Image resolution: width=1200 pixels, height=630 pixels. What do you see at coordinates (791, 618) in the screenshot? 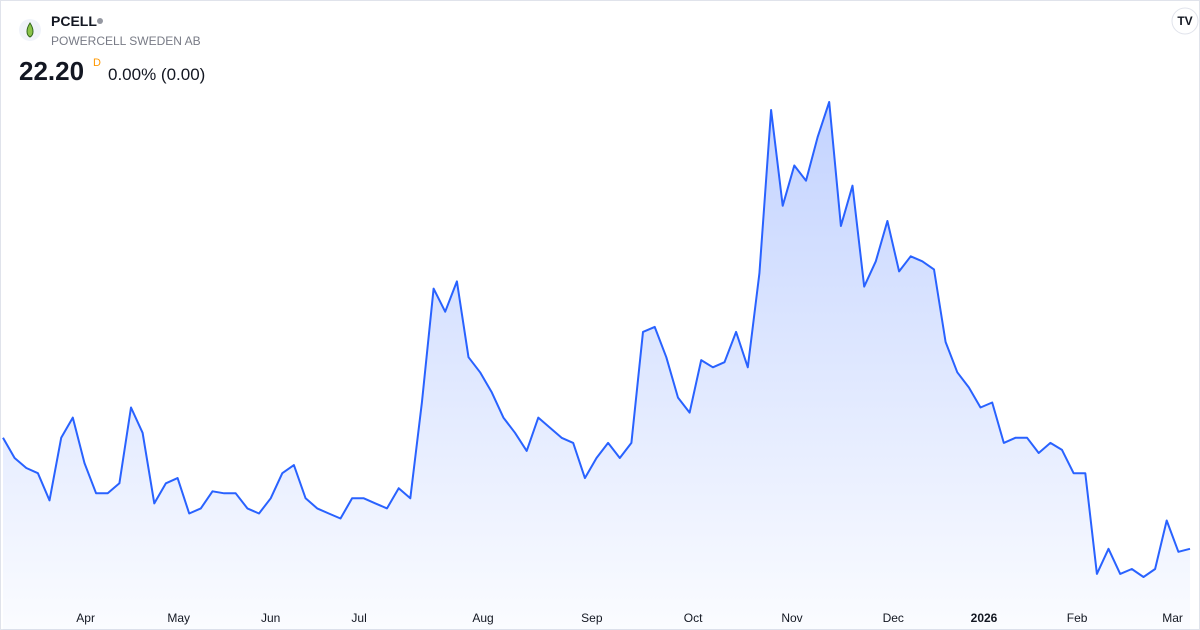
I see `x-tick-label: Nov` at bounding box center [791, 618].